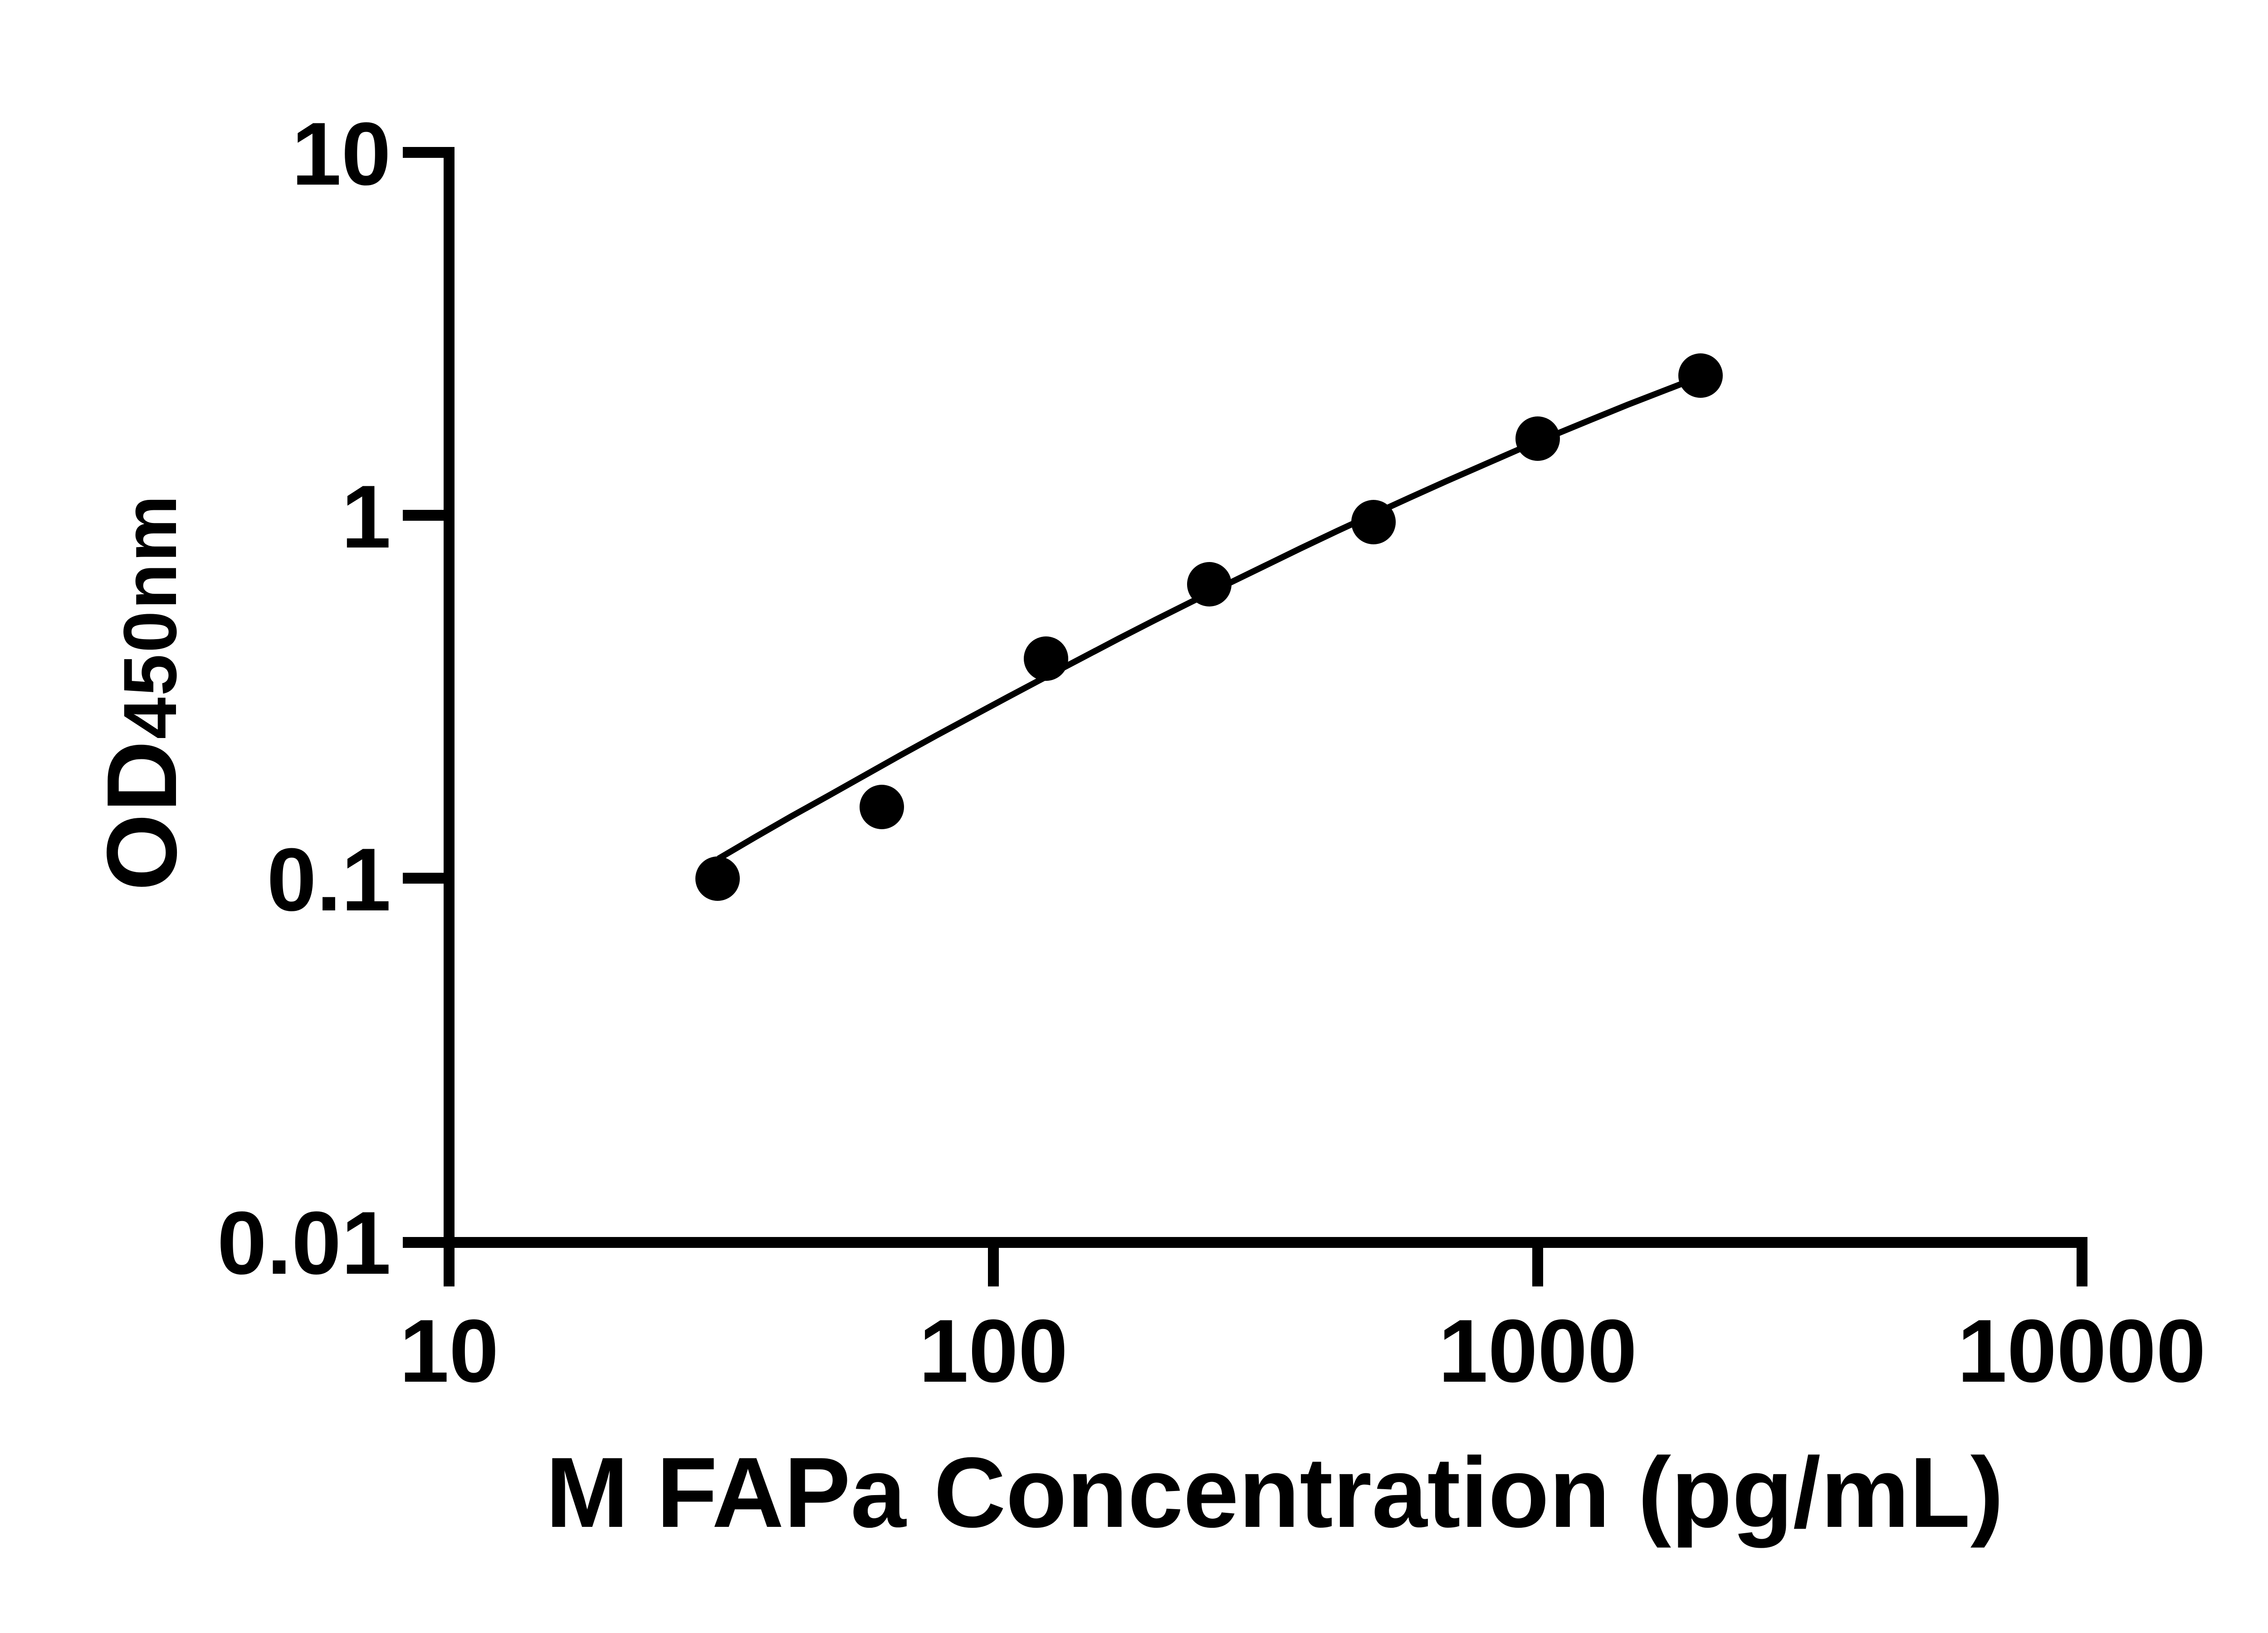  What do you see at coordinates (142, 692) in the screenshot?
I see `svg-text: OD450nm` at bounding box center [142, 692].